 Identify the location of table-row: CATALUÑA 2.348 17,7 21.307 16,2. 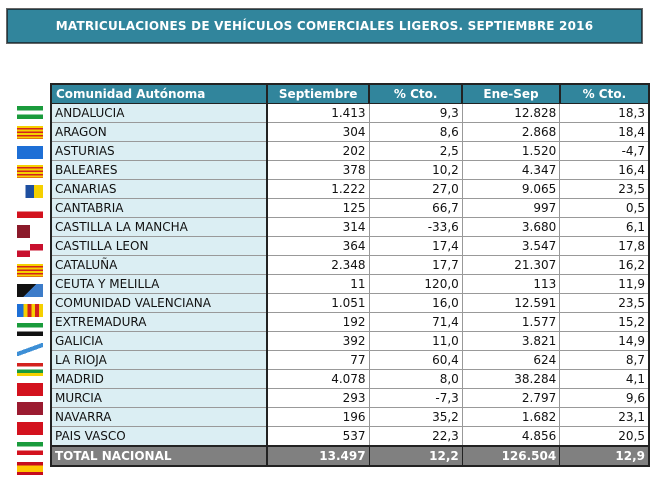
(350, 265).